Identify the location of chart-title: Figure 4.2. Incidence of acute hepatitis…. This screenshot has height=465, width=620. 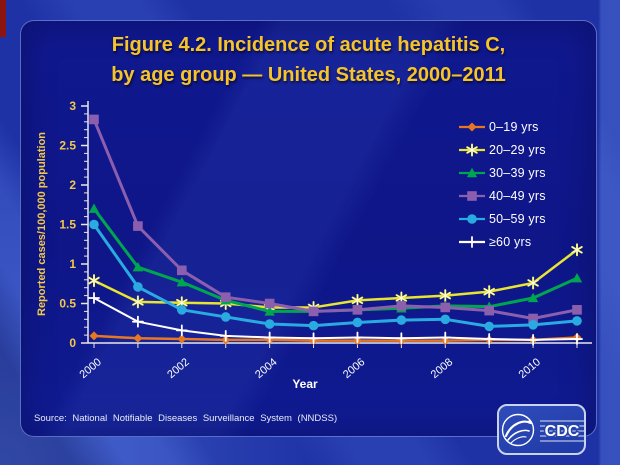
(308, 60).